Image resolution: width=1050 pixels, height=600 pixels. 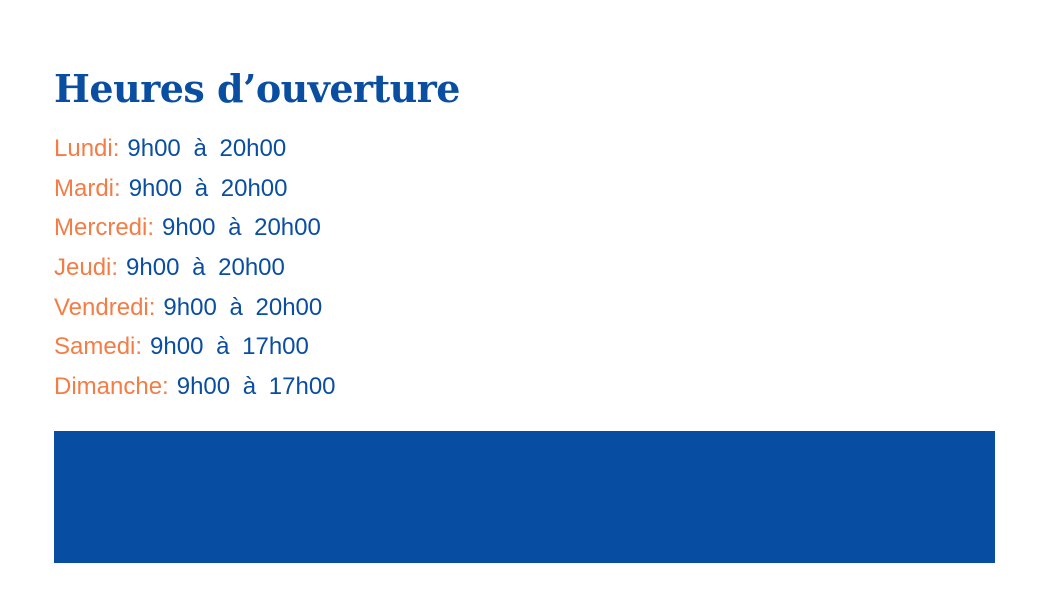 I want to click on day-label: Jeudi:, so click(x=86, y=268).